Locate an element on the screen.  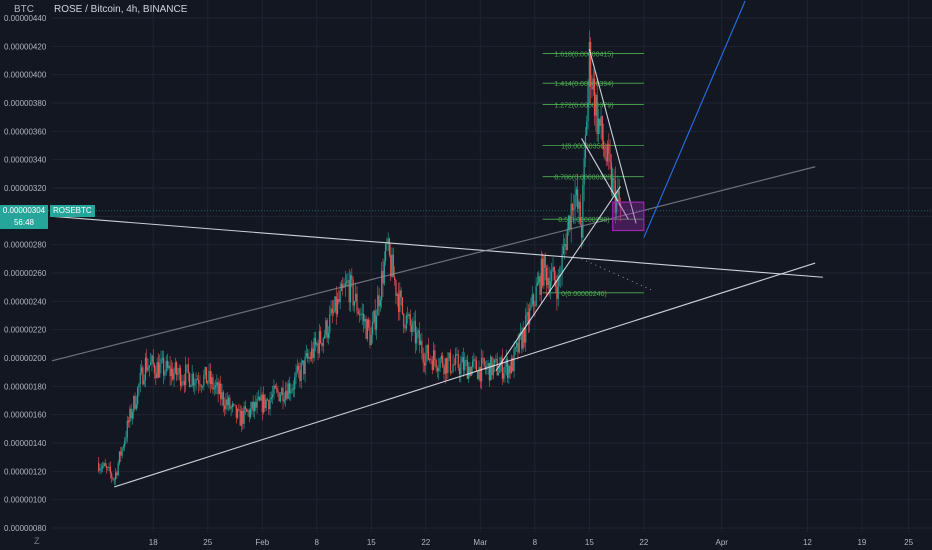
symbol-title: ROSE / Bitcoin, 4h, BINANCE is located at coordinates (121, 9).